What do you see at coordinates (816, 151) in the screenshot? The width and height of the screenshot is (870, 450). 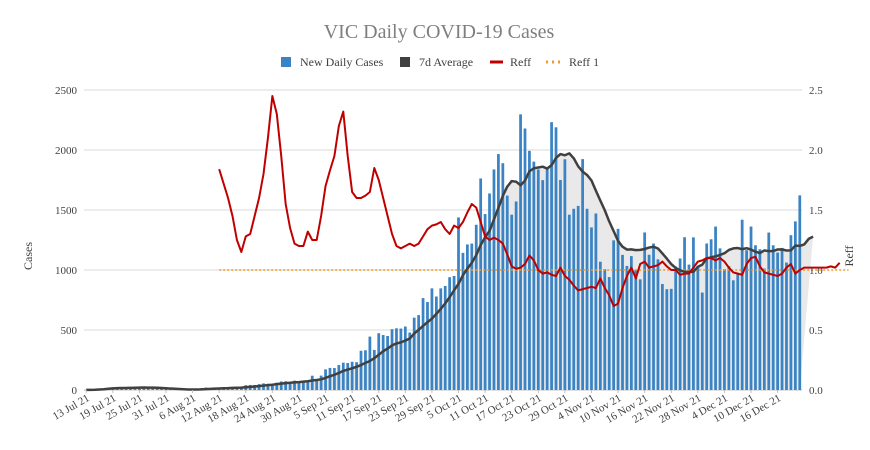 I see `y2-tick-label: 2.0` at bounding box center [816, 151].